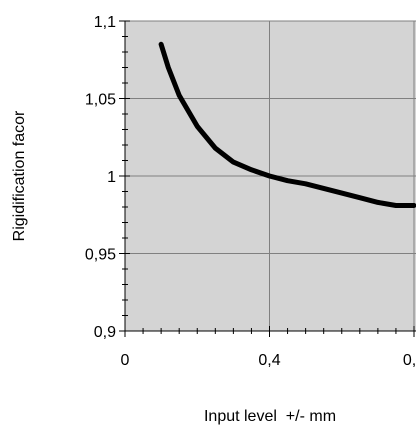 The image size is (416, 430). I want to click on y-tick-label: 1,1, so click(105, 22).